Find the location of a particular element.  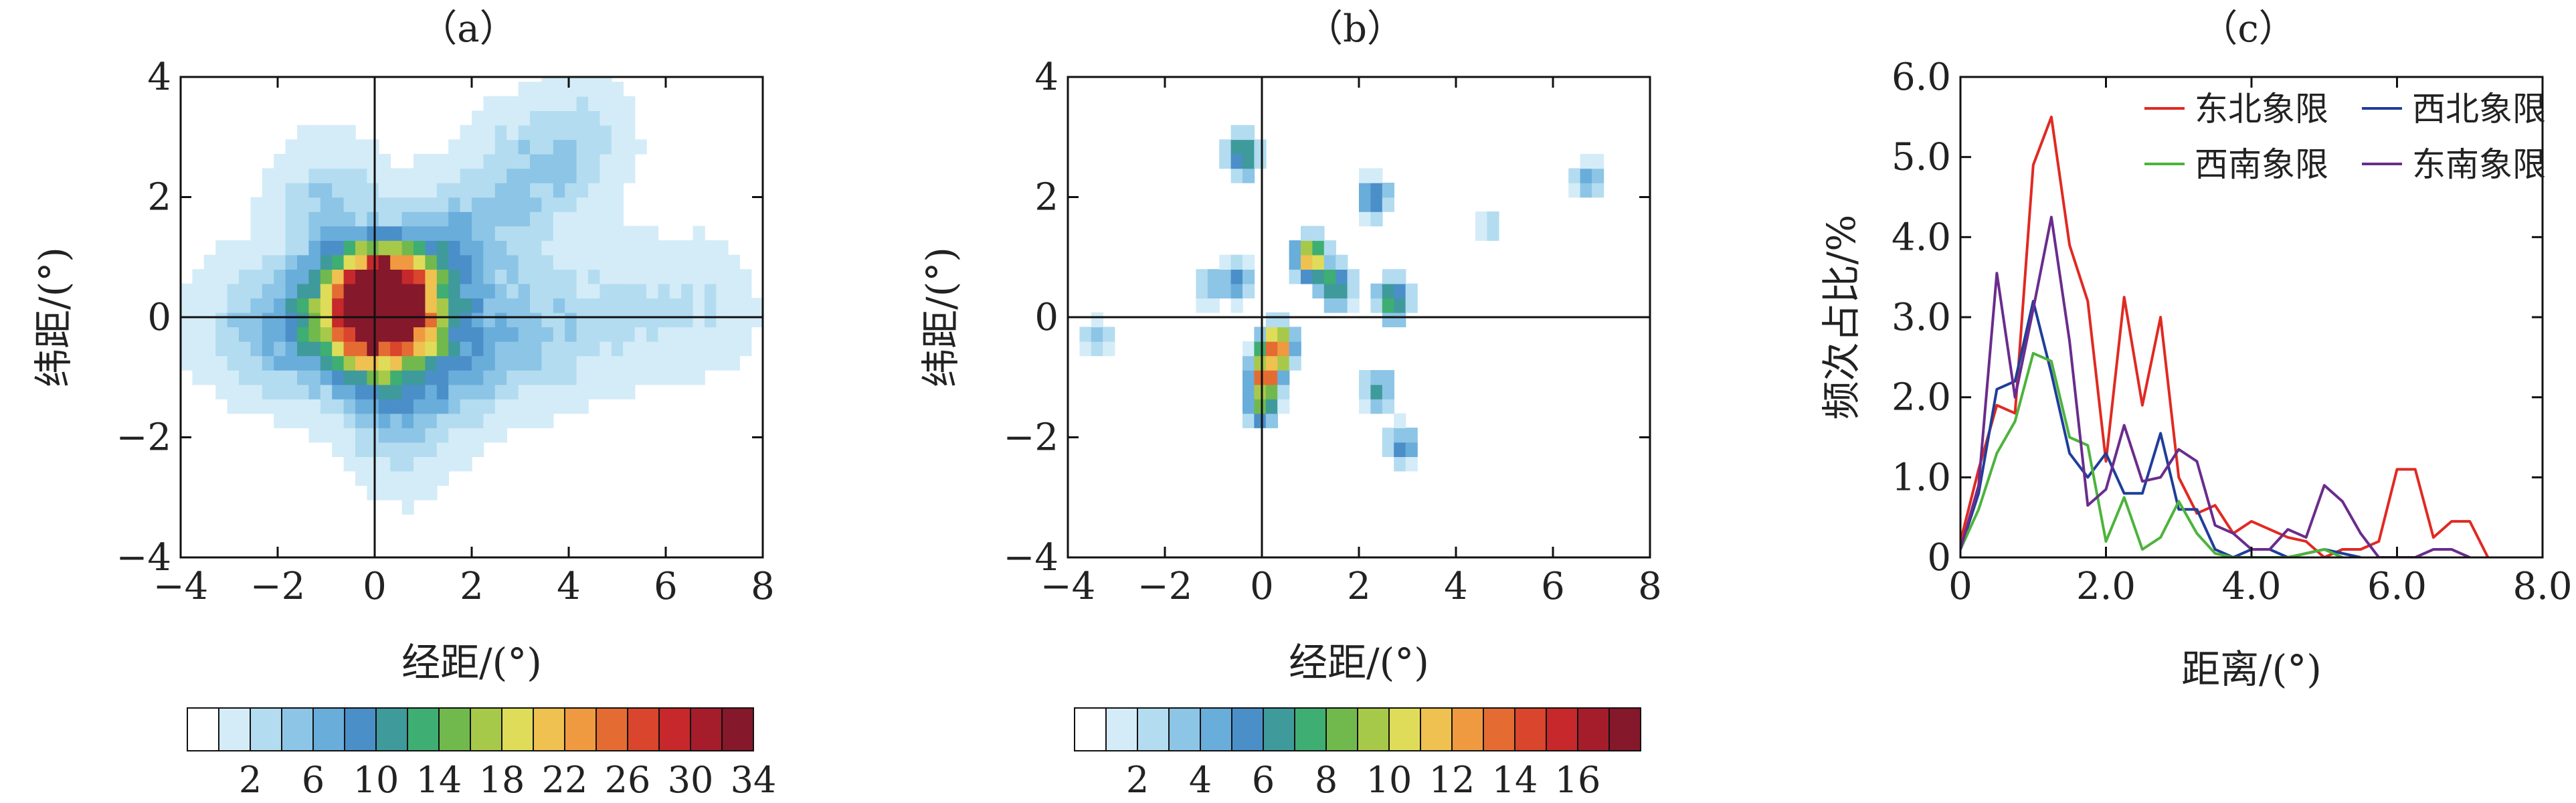

colorbar-tick-label: 26 is located at coordinates (628, 779).